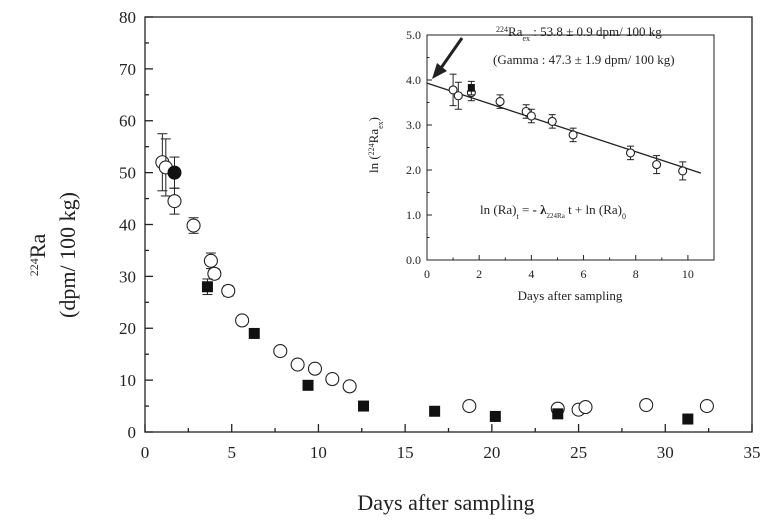 The width and height of the screenshot is (766, 529). Describe the element at coordinates (752, 452) in the screenshot. I see `main-x-tick-label: 35` at that location.